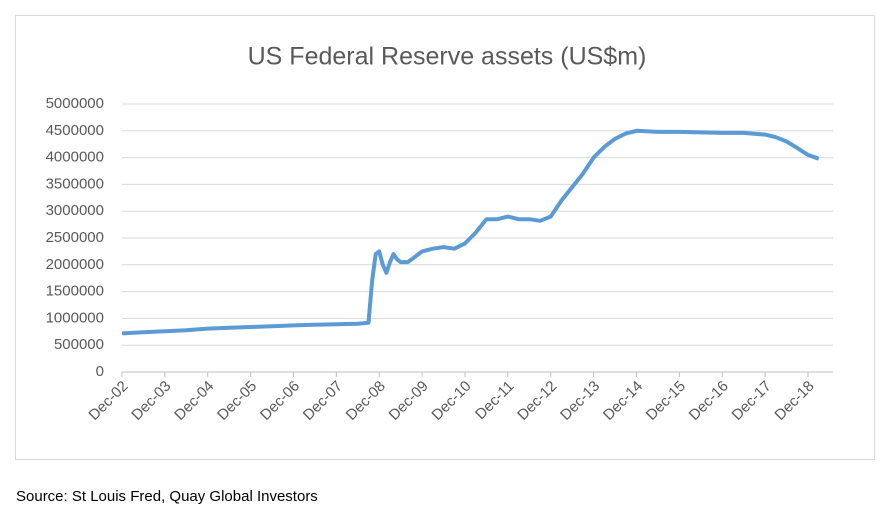 The image size is (895, 532). What do you see at coordinates (100, 371) in the screenshot?
I see `y-tick-label: 0` at bounding box center [100, 371].